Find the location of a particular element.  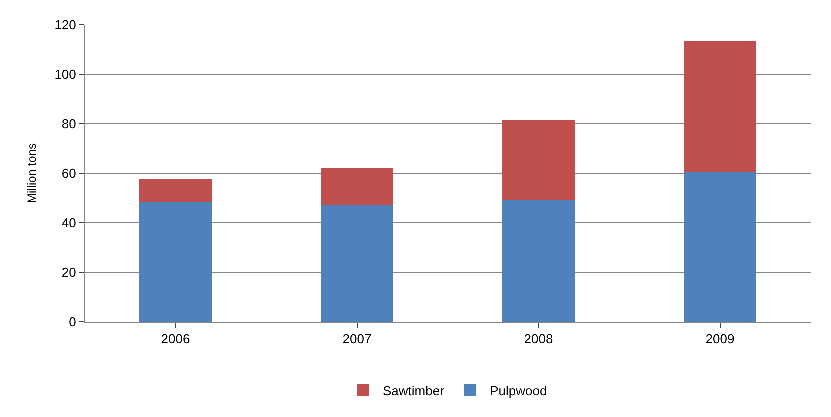

y-tick-label: 40 is located at coordinates (69, 223).